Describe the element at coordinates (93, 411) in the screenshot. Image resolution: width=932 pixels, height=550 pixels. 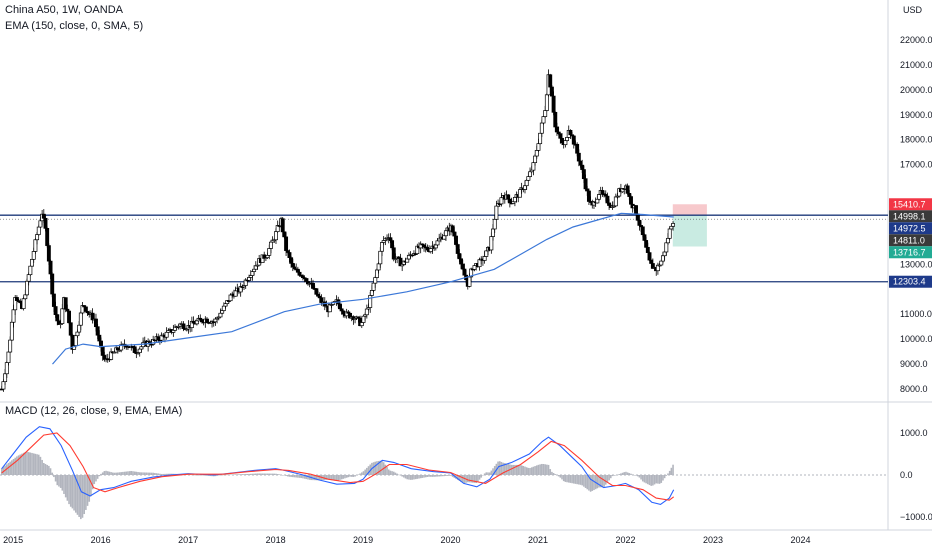
I see `macd-legend: MACD (12, 26, close, 9, EMA, EMA)` at that location.